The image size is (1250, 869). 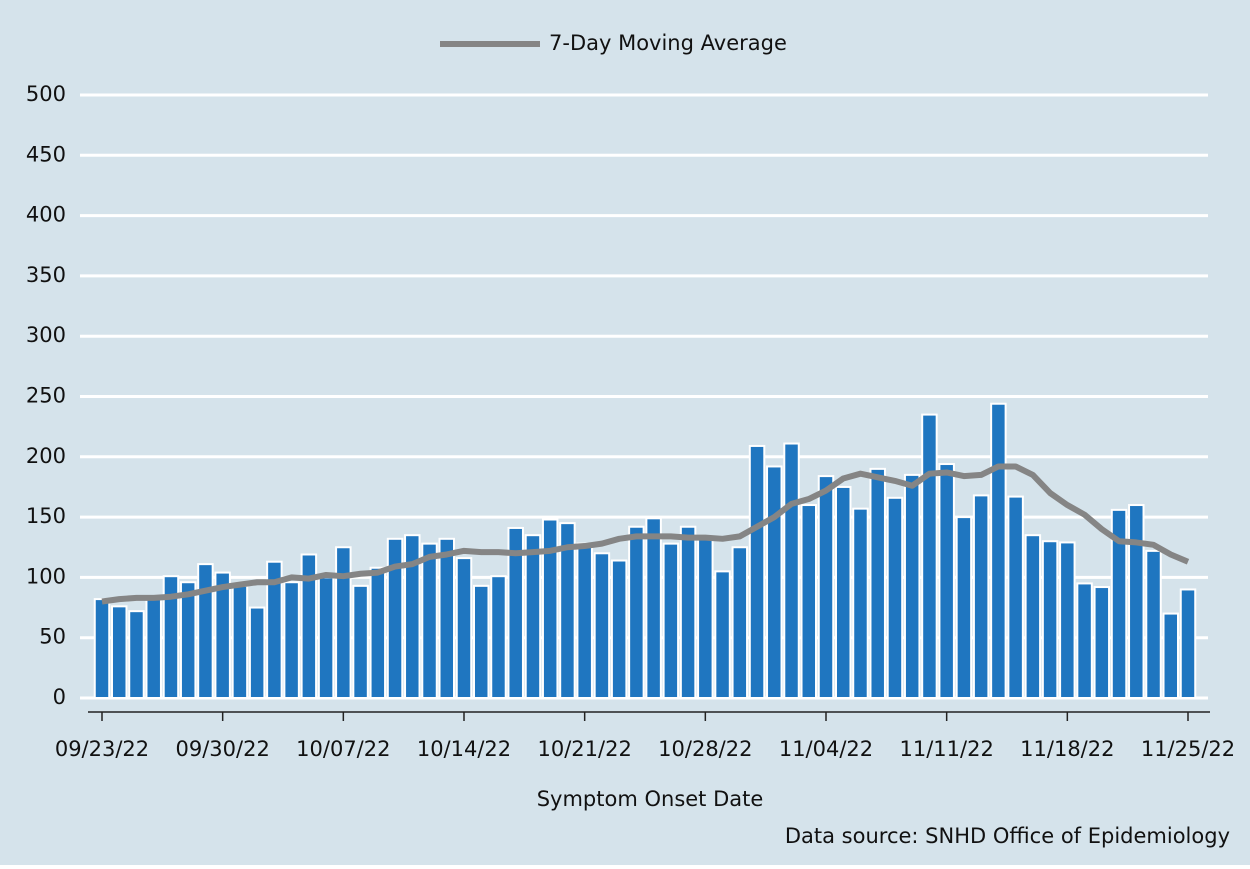 I want to click on line, so click(x=645, y=534).